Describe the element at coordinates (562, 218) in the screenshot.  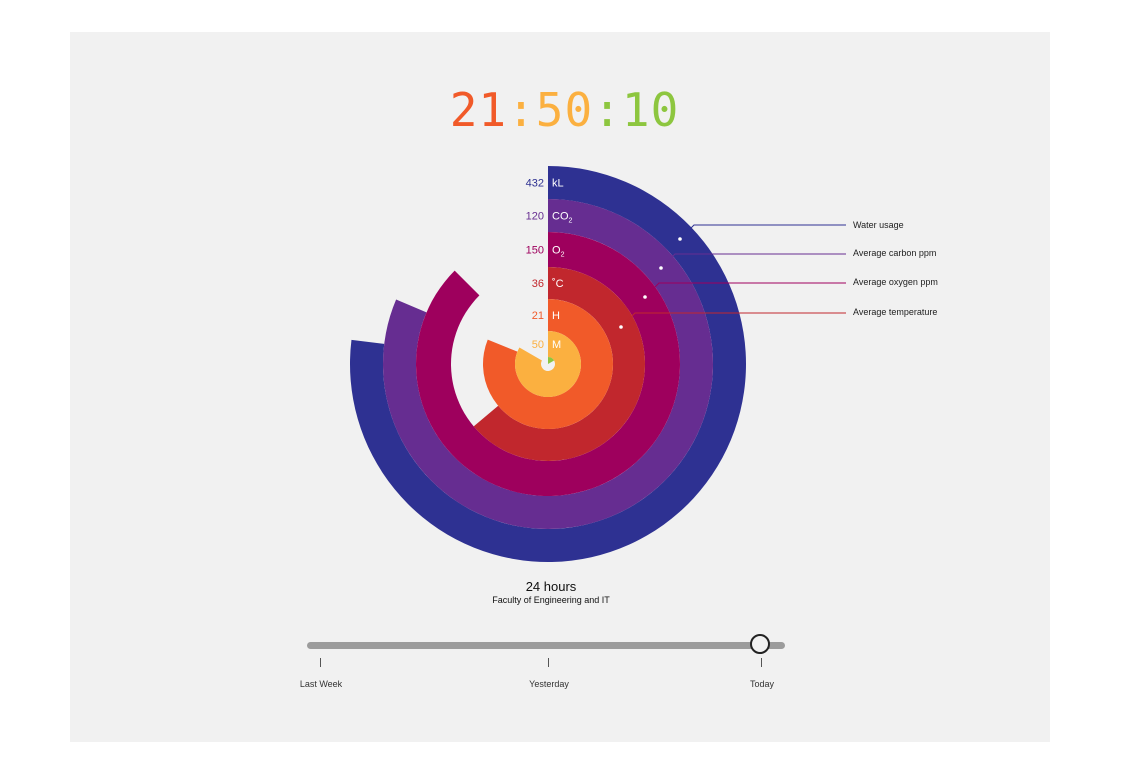
I see `ring-unit-label: CO2` at that location.